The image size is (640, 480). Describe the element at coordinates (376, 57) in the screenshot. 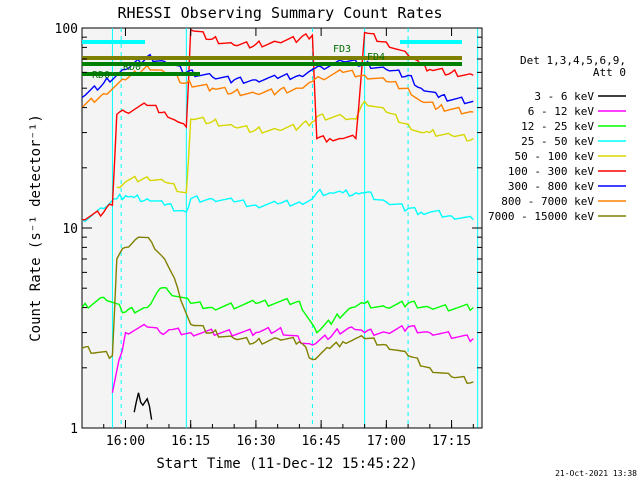

I see `flag-label: FD4` at that location.